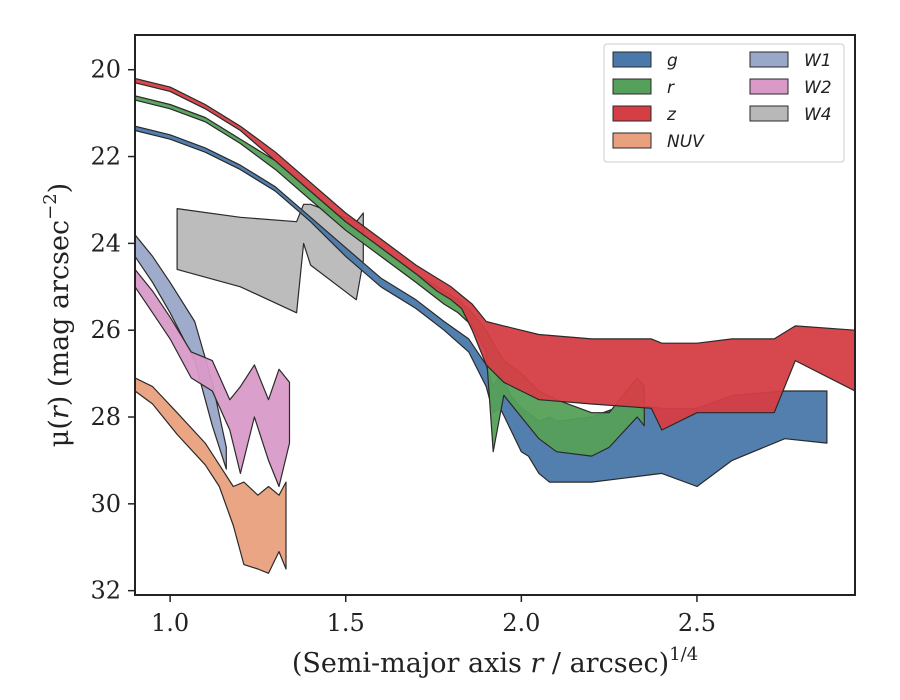 The height and width of the screenshot is (700, 900). I want to click on y-tick-label: 22, so click(105, 157).